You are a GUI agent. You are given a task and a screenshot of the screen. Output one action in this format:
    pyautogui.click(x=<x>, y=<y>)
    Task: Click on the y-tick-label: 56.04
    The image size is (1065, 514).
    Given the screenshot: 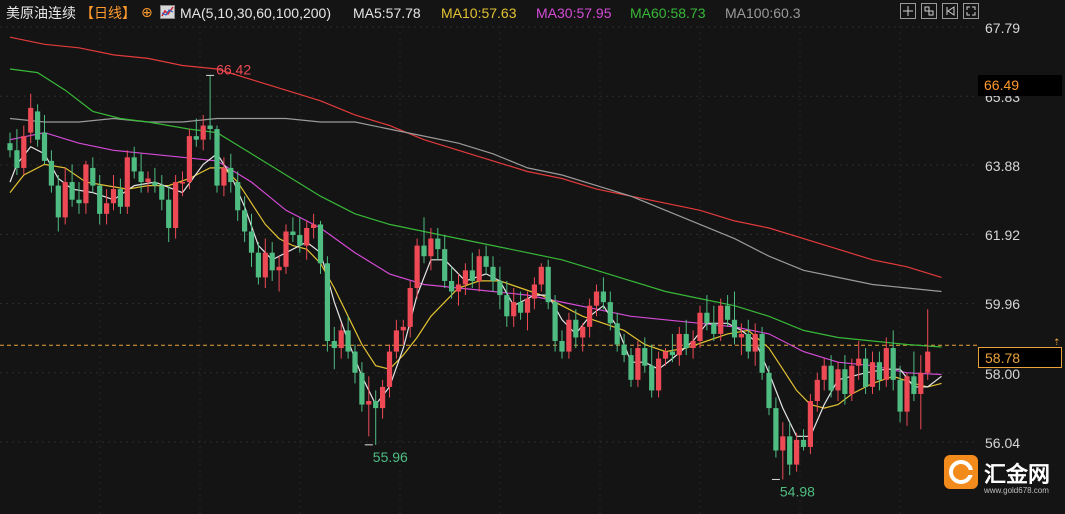 What is the action you would take?
    pyautogui.click(x=1003, y=443)
    